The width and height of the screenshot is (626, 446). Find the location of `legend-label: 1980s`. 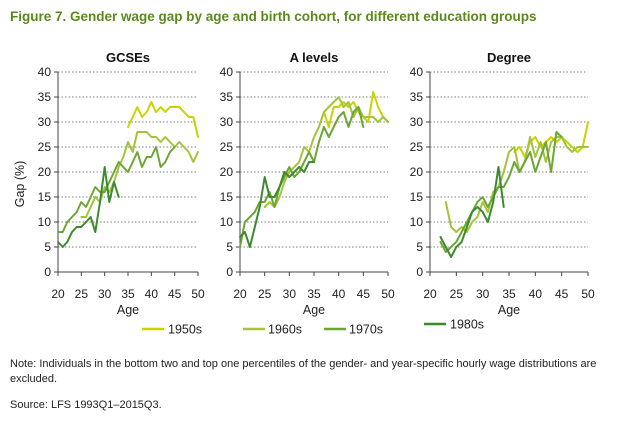

legend-label: 1980s is located at coordinates (467, 325).